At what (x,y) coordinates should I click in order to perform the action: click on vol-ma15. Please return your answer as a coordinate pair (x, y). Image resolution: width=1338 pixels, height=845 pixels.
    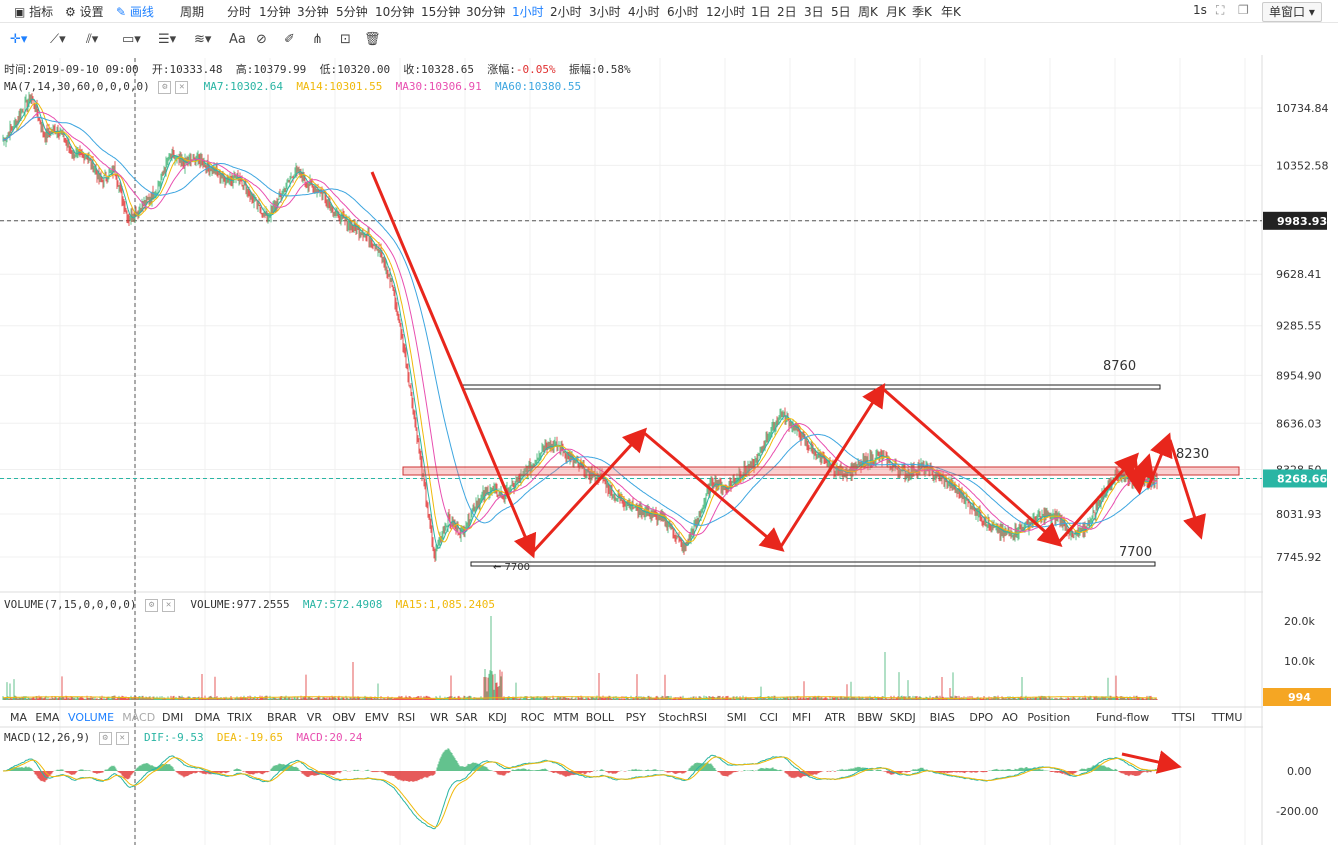
    Looking at the image, I should click on (580, 697).